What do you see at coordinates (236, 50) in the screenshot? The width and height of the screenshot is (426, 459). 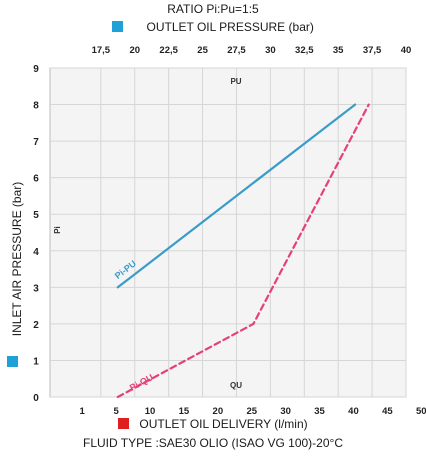 I see `top-tick-label: 27,5` at bounding box center [236, 50].